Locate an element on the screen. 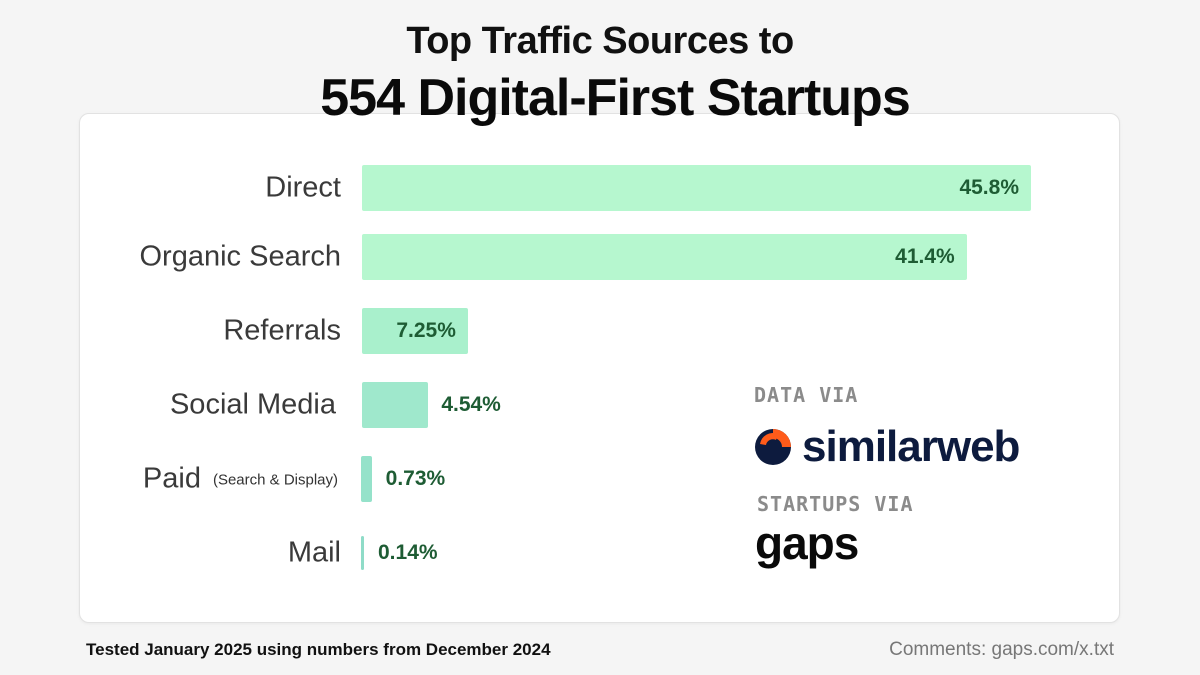 The height and width of the screenshot is (675, 1200). bar-value-label: 7.25% is located at coordinates (426, 330).